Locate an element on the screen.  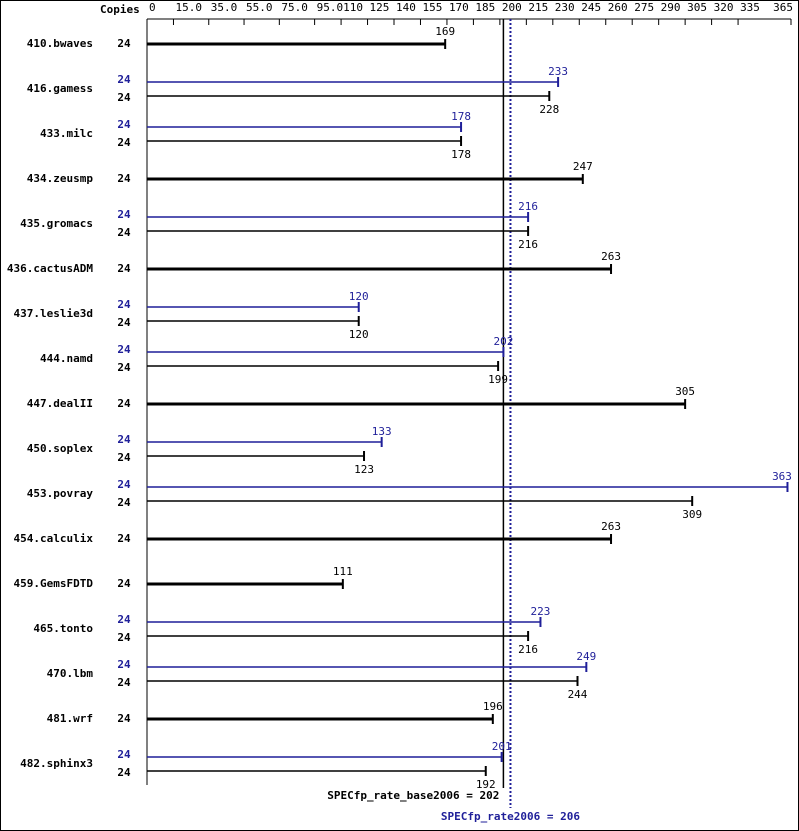
x-tick-label: 95.0 is located at coordinates (330, 7).